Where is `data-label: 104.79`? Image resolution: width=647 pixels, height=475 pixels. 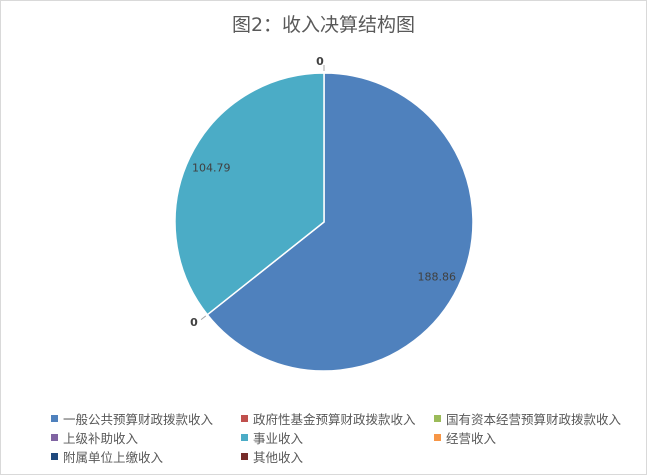 data-label: 104.79 is located at coordinates (211, 168).